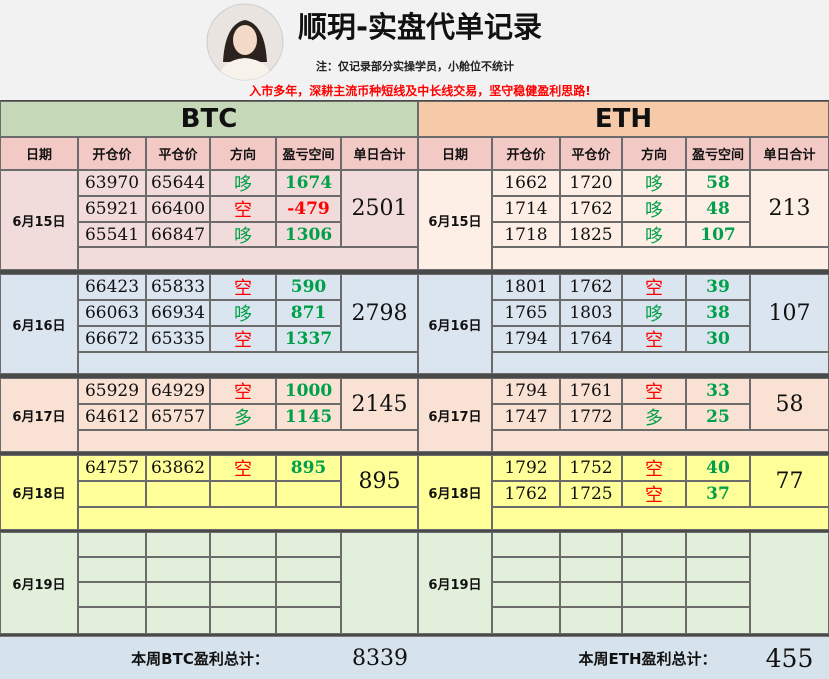 This screenshot has width=829, height=679. I want to click on column-header: 日期, so click(39, 153).